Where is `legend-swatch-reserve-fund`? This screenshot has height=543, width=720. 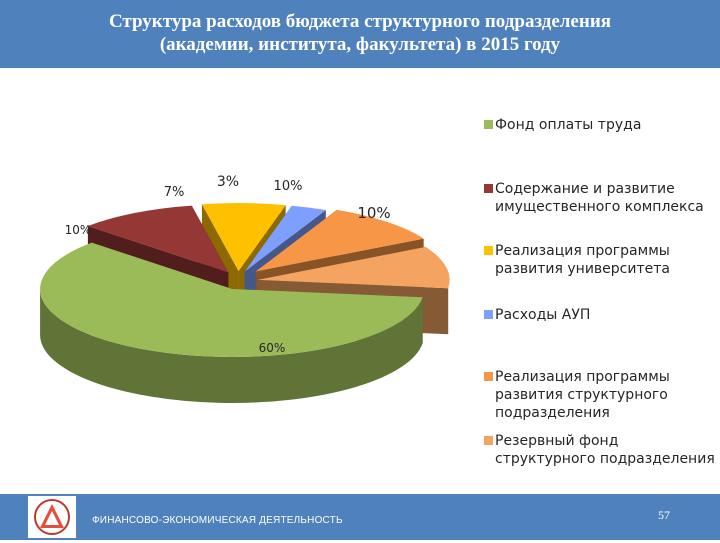
legend-swatch-reserve-fund is located at coordinates (488, 440).